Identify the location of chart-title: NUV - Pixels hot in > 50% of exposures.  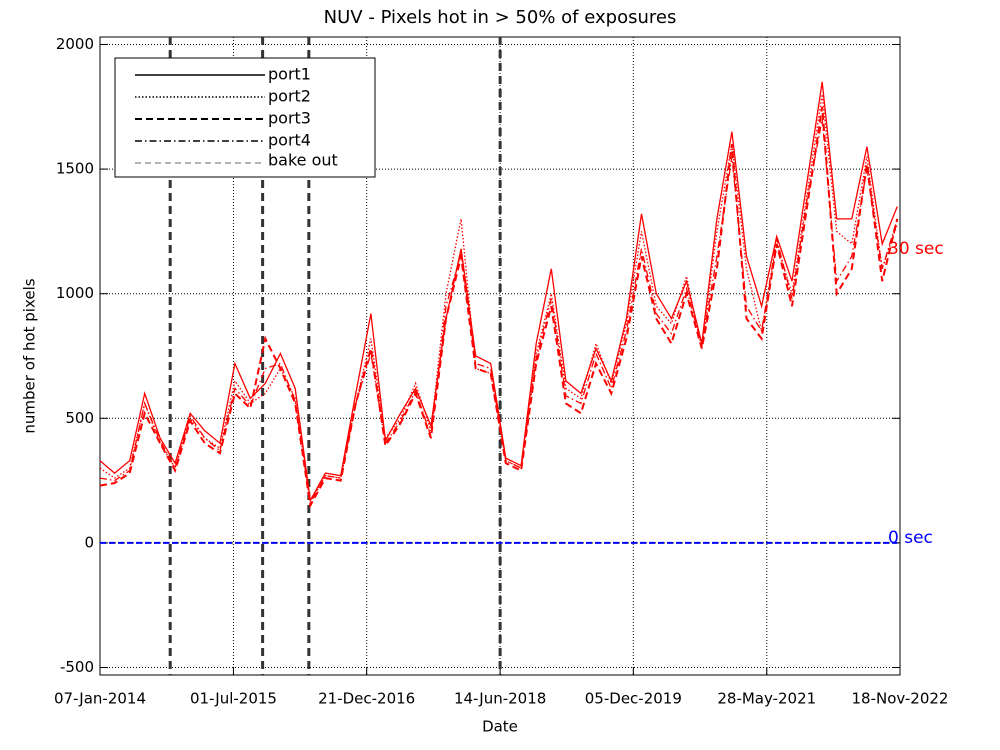
(500, 17).